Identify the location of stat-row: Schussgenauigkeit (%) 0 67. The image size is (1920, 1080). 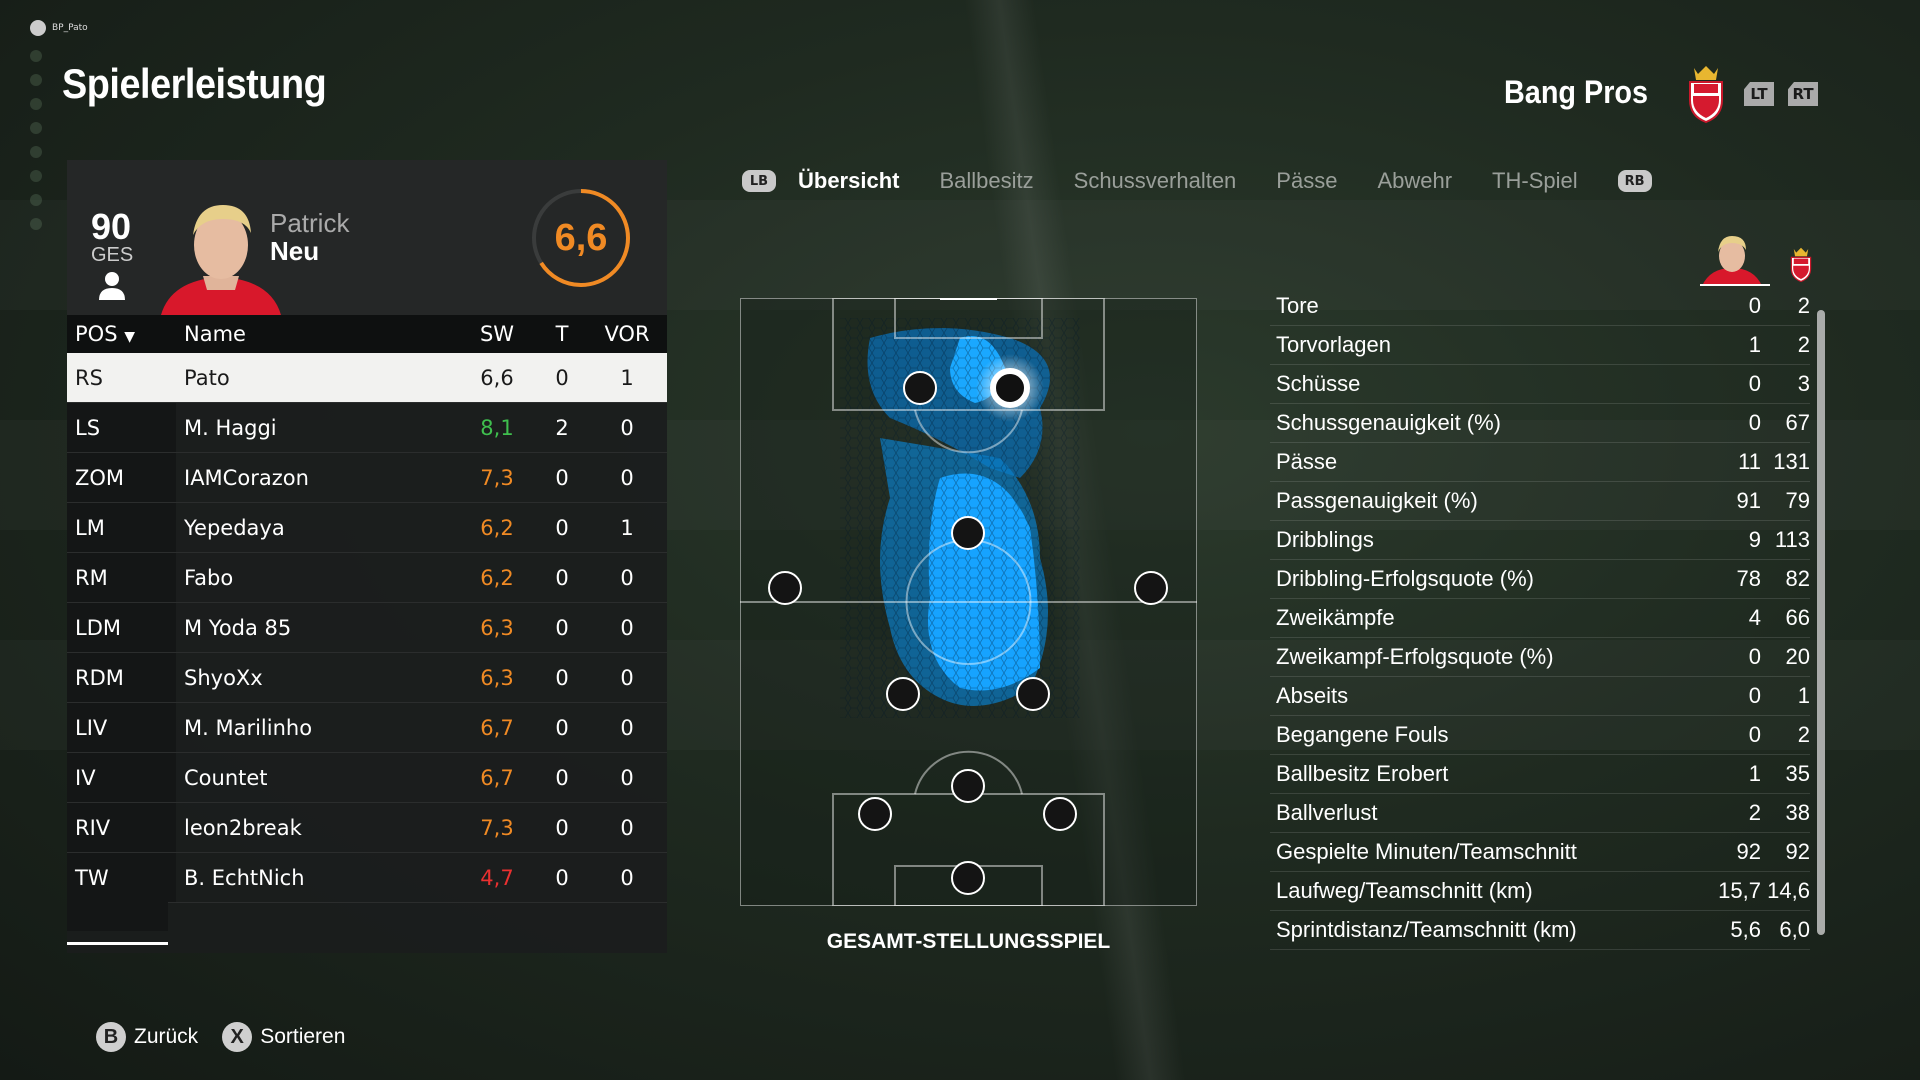
(1540, 423).